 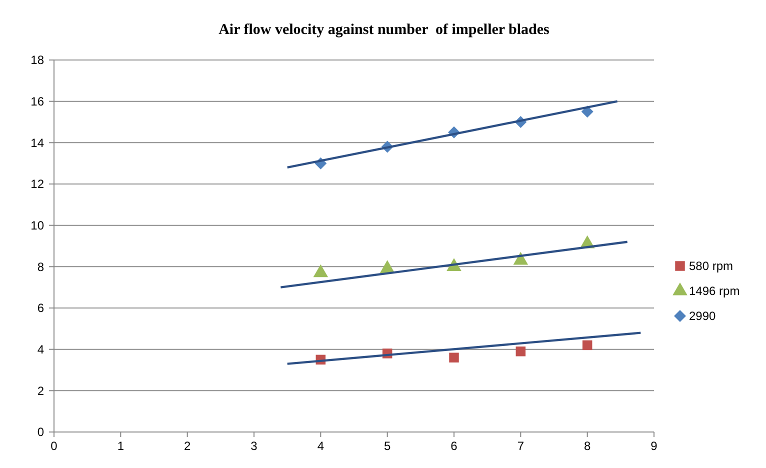 I want to click on x-tick-label: 9, so click(x=654, y=446).